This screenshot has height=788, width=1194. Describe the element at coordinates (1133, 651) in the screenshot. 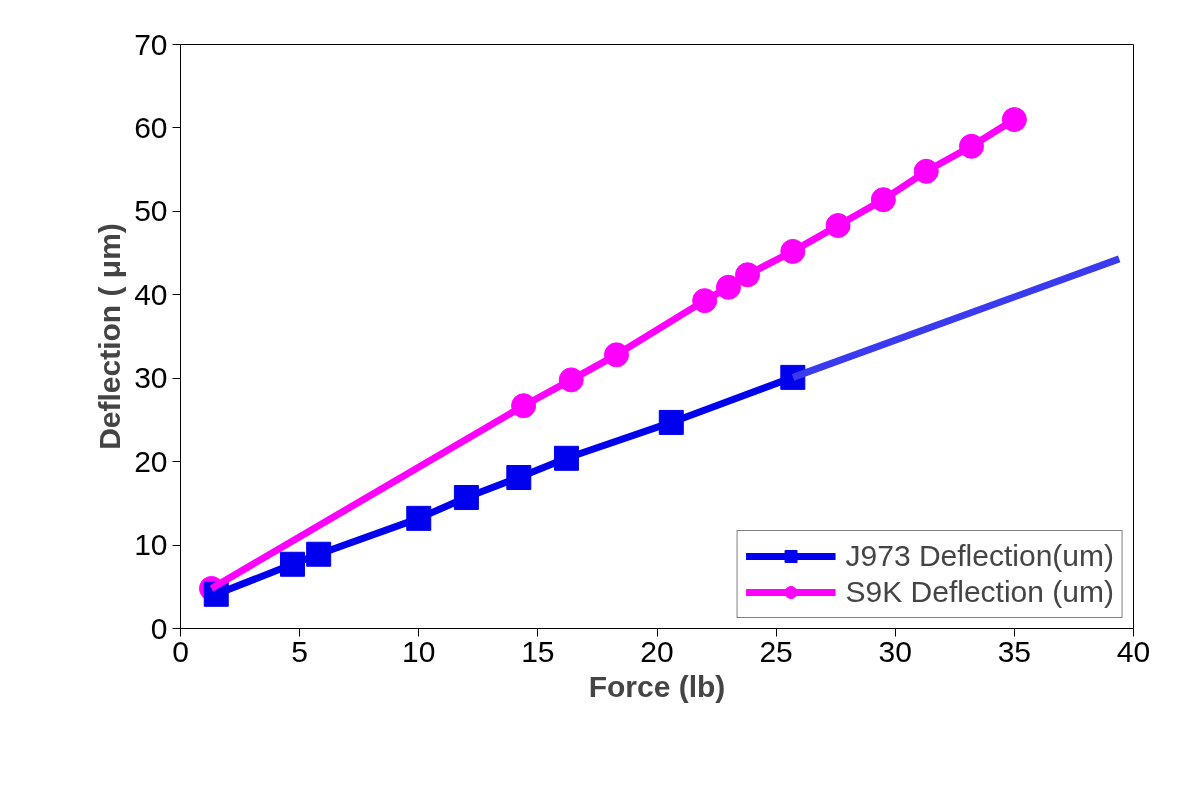

I see `x-tick-label: 40` at that location.